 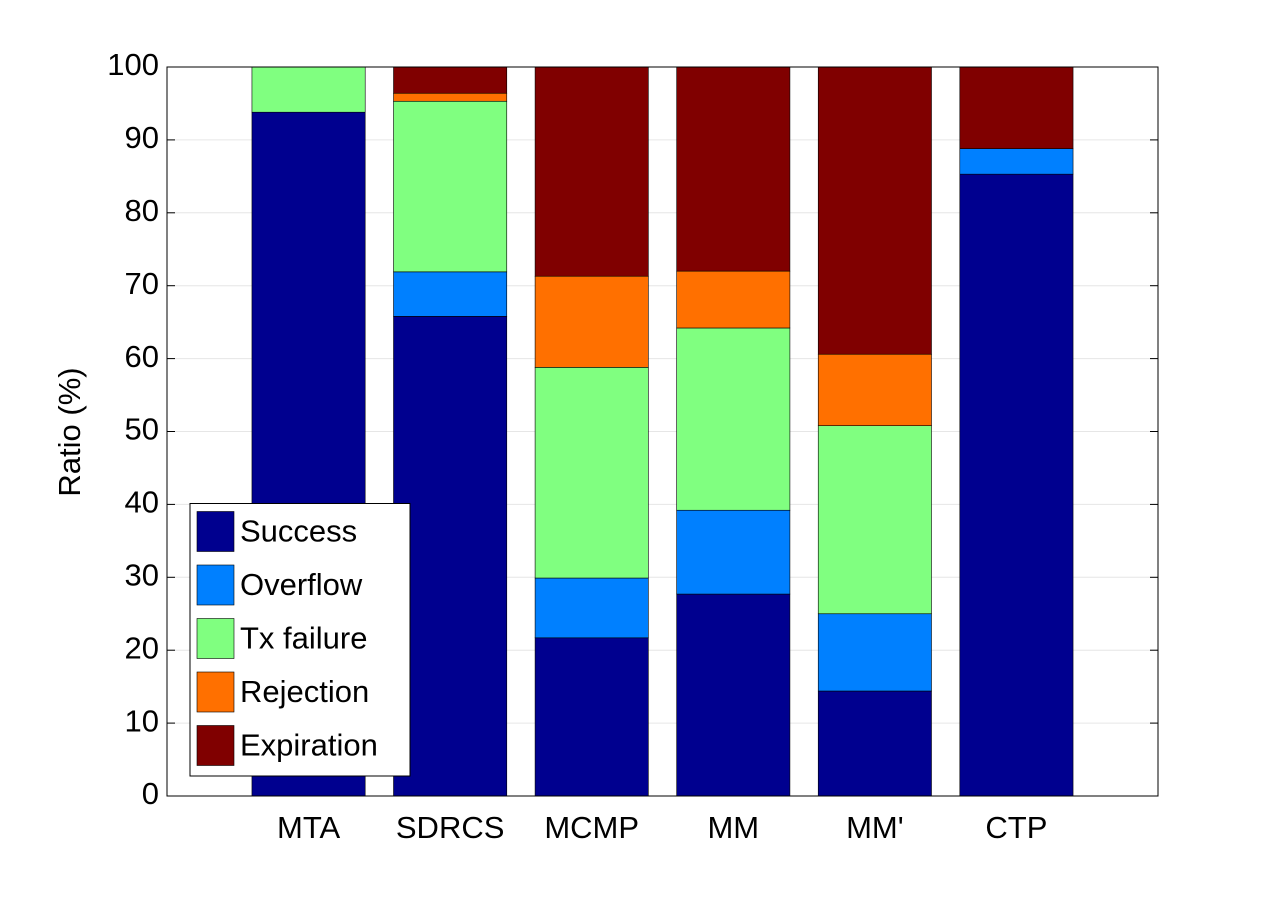 What do you see at coordinates (301, 584) in the screenshot?
I see `legend-label: Overflow` at bounding box center [301, 584].